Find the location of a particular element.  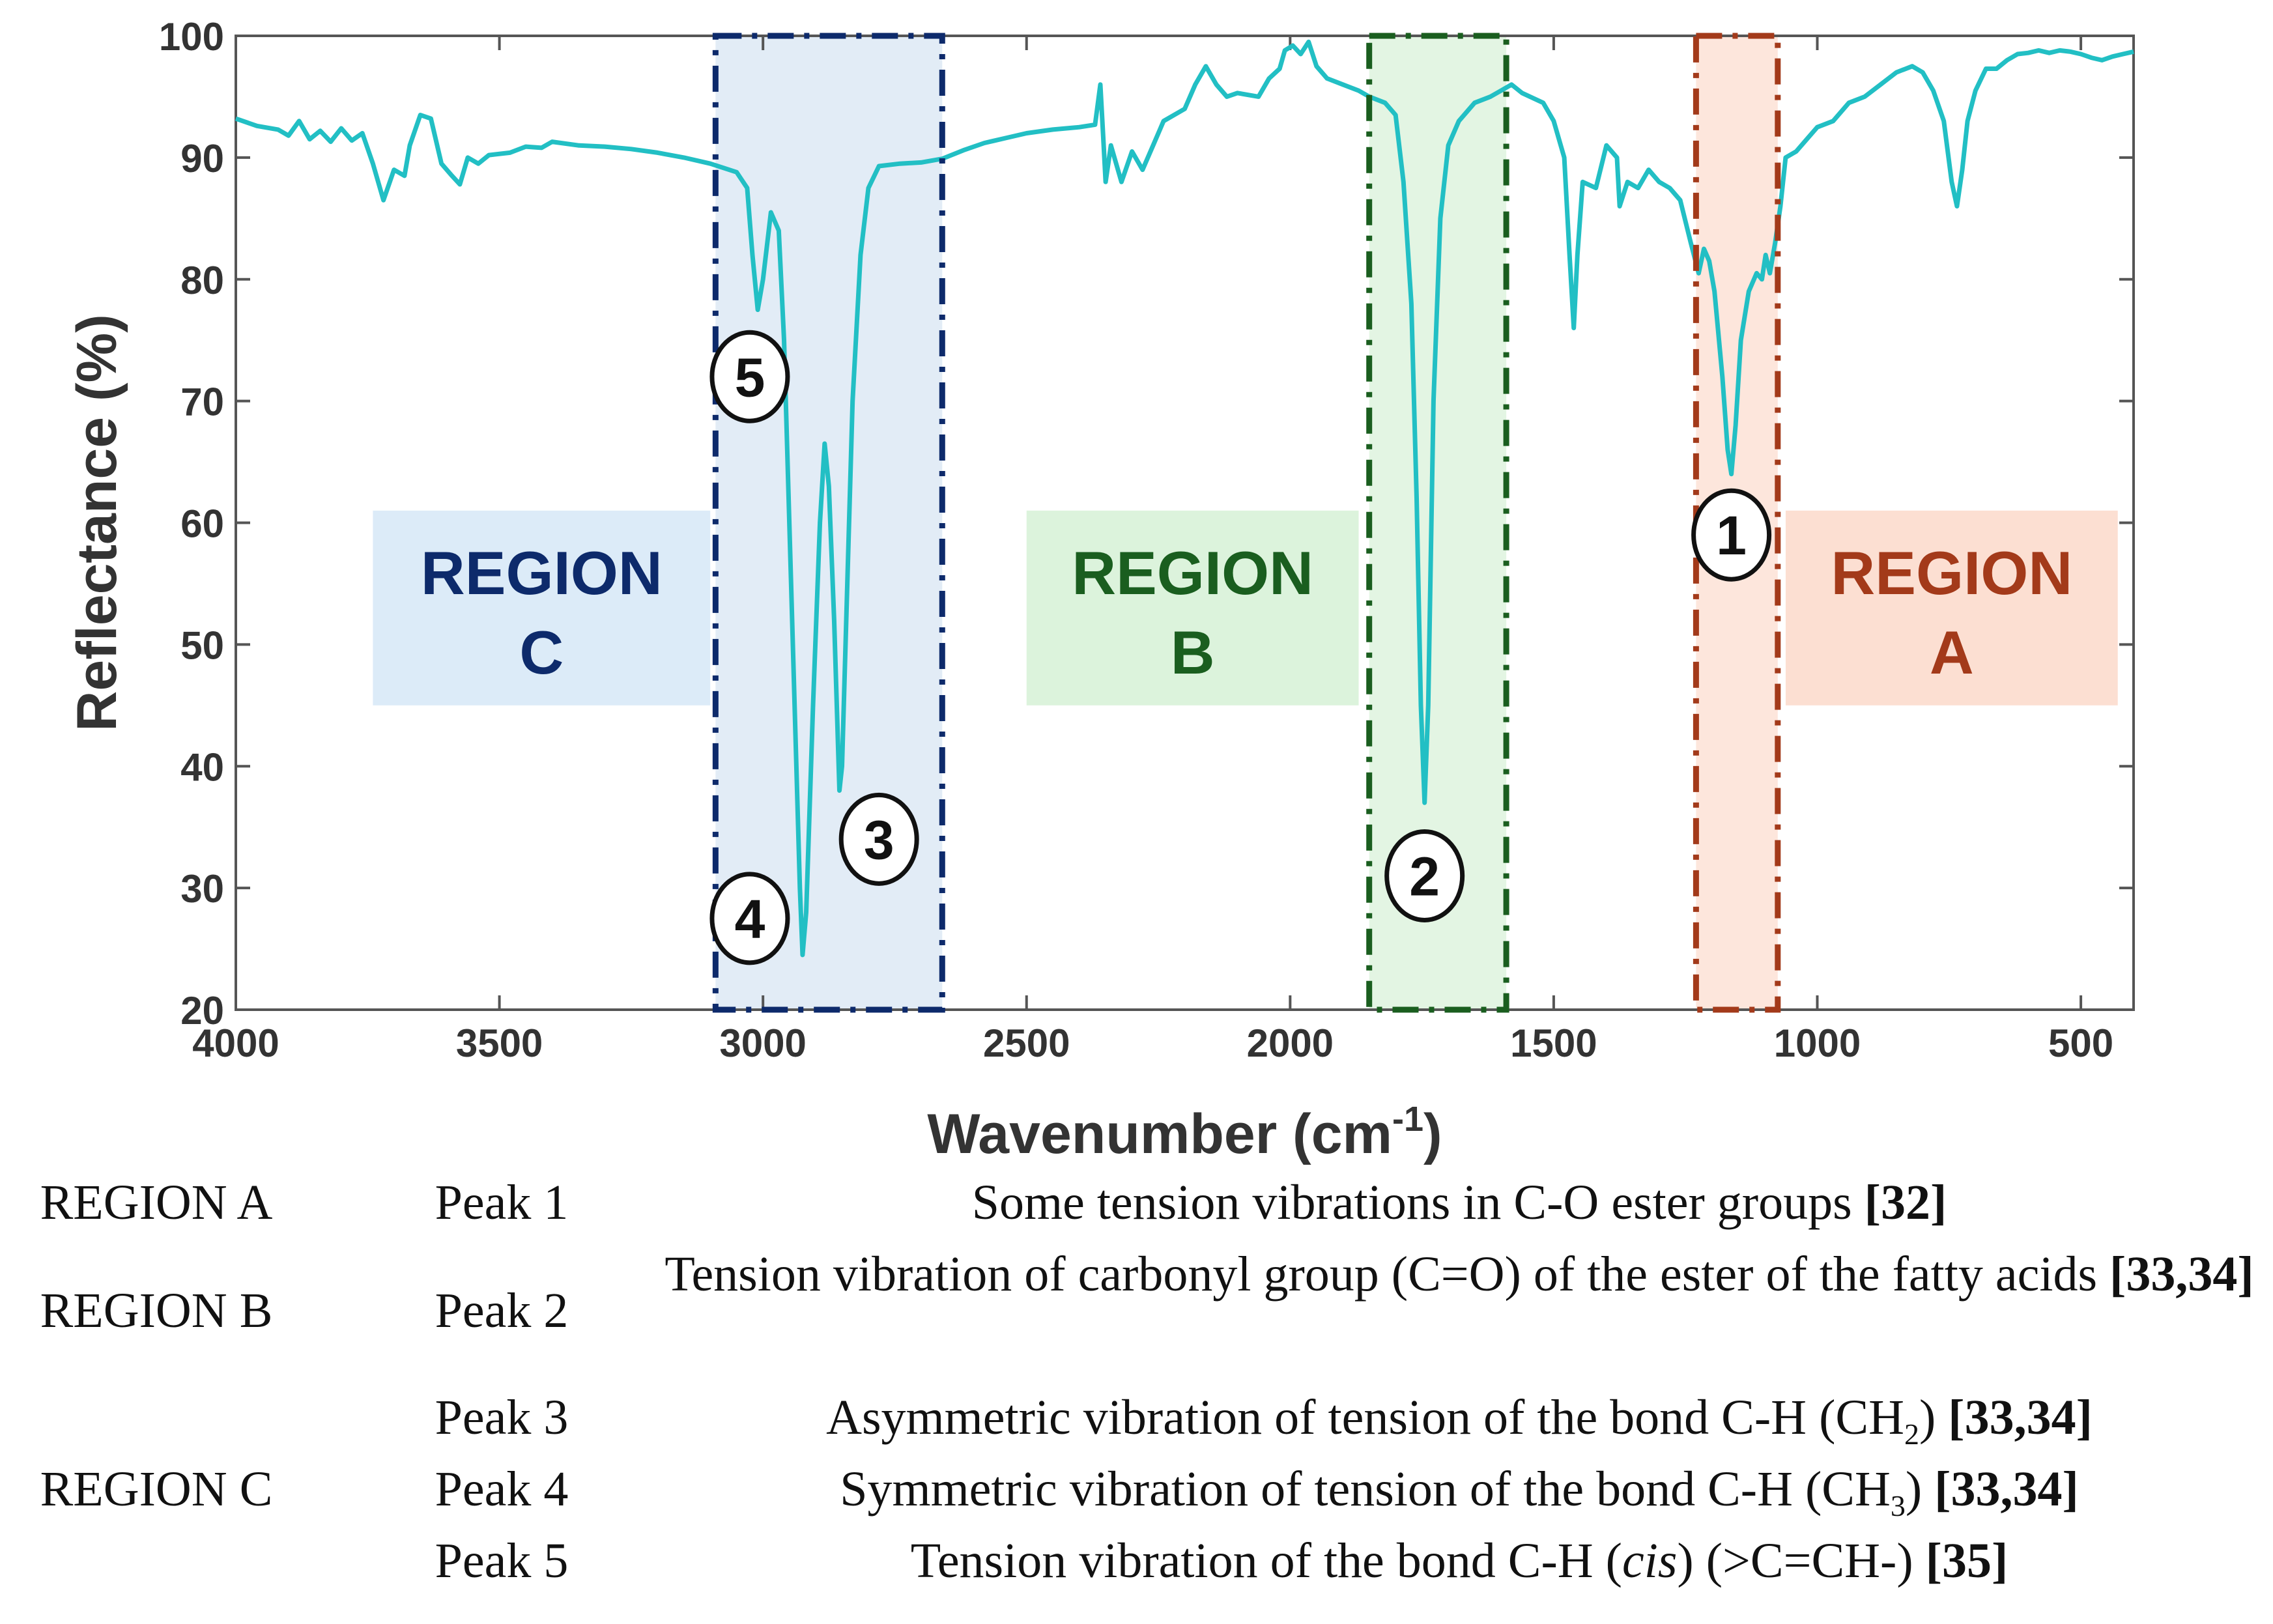

region-b-label-box is located at coordinates (1192, 608).